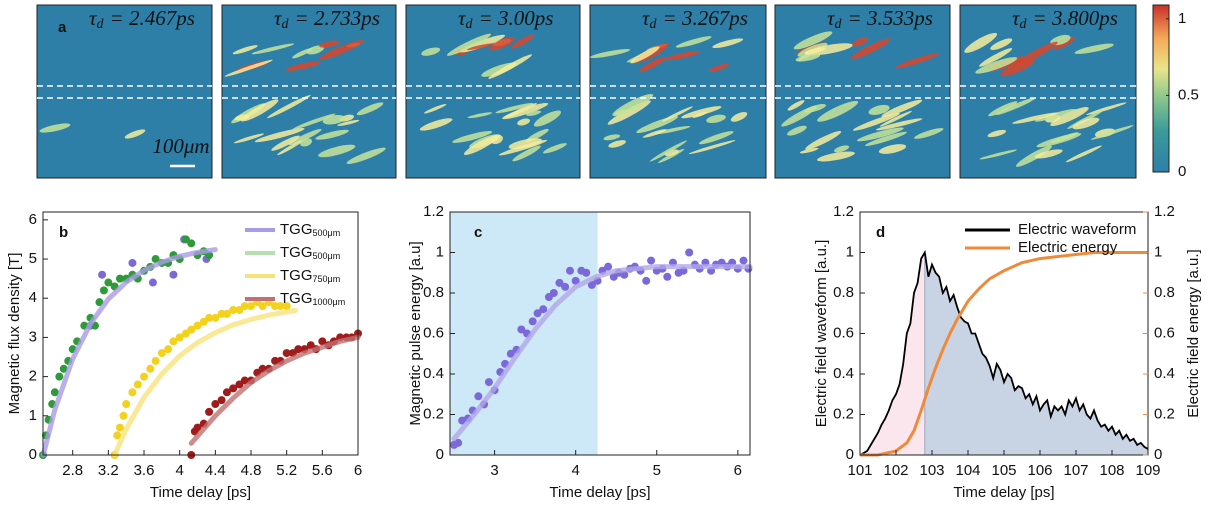 This screenshot has height=510, width=1213. I want to click on legend-label: TGG1000μm, so click(312, 298).